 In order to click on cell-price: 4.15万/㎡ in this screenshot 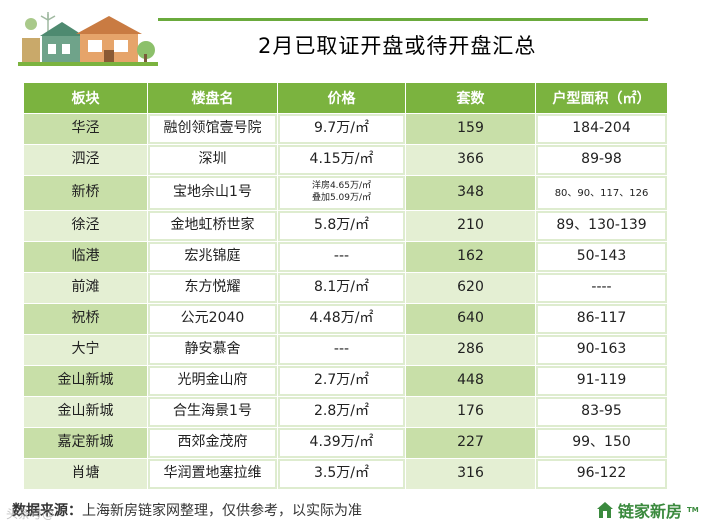, I will do `click(341, 160)`.